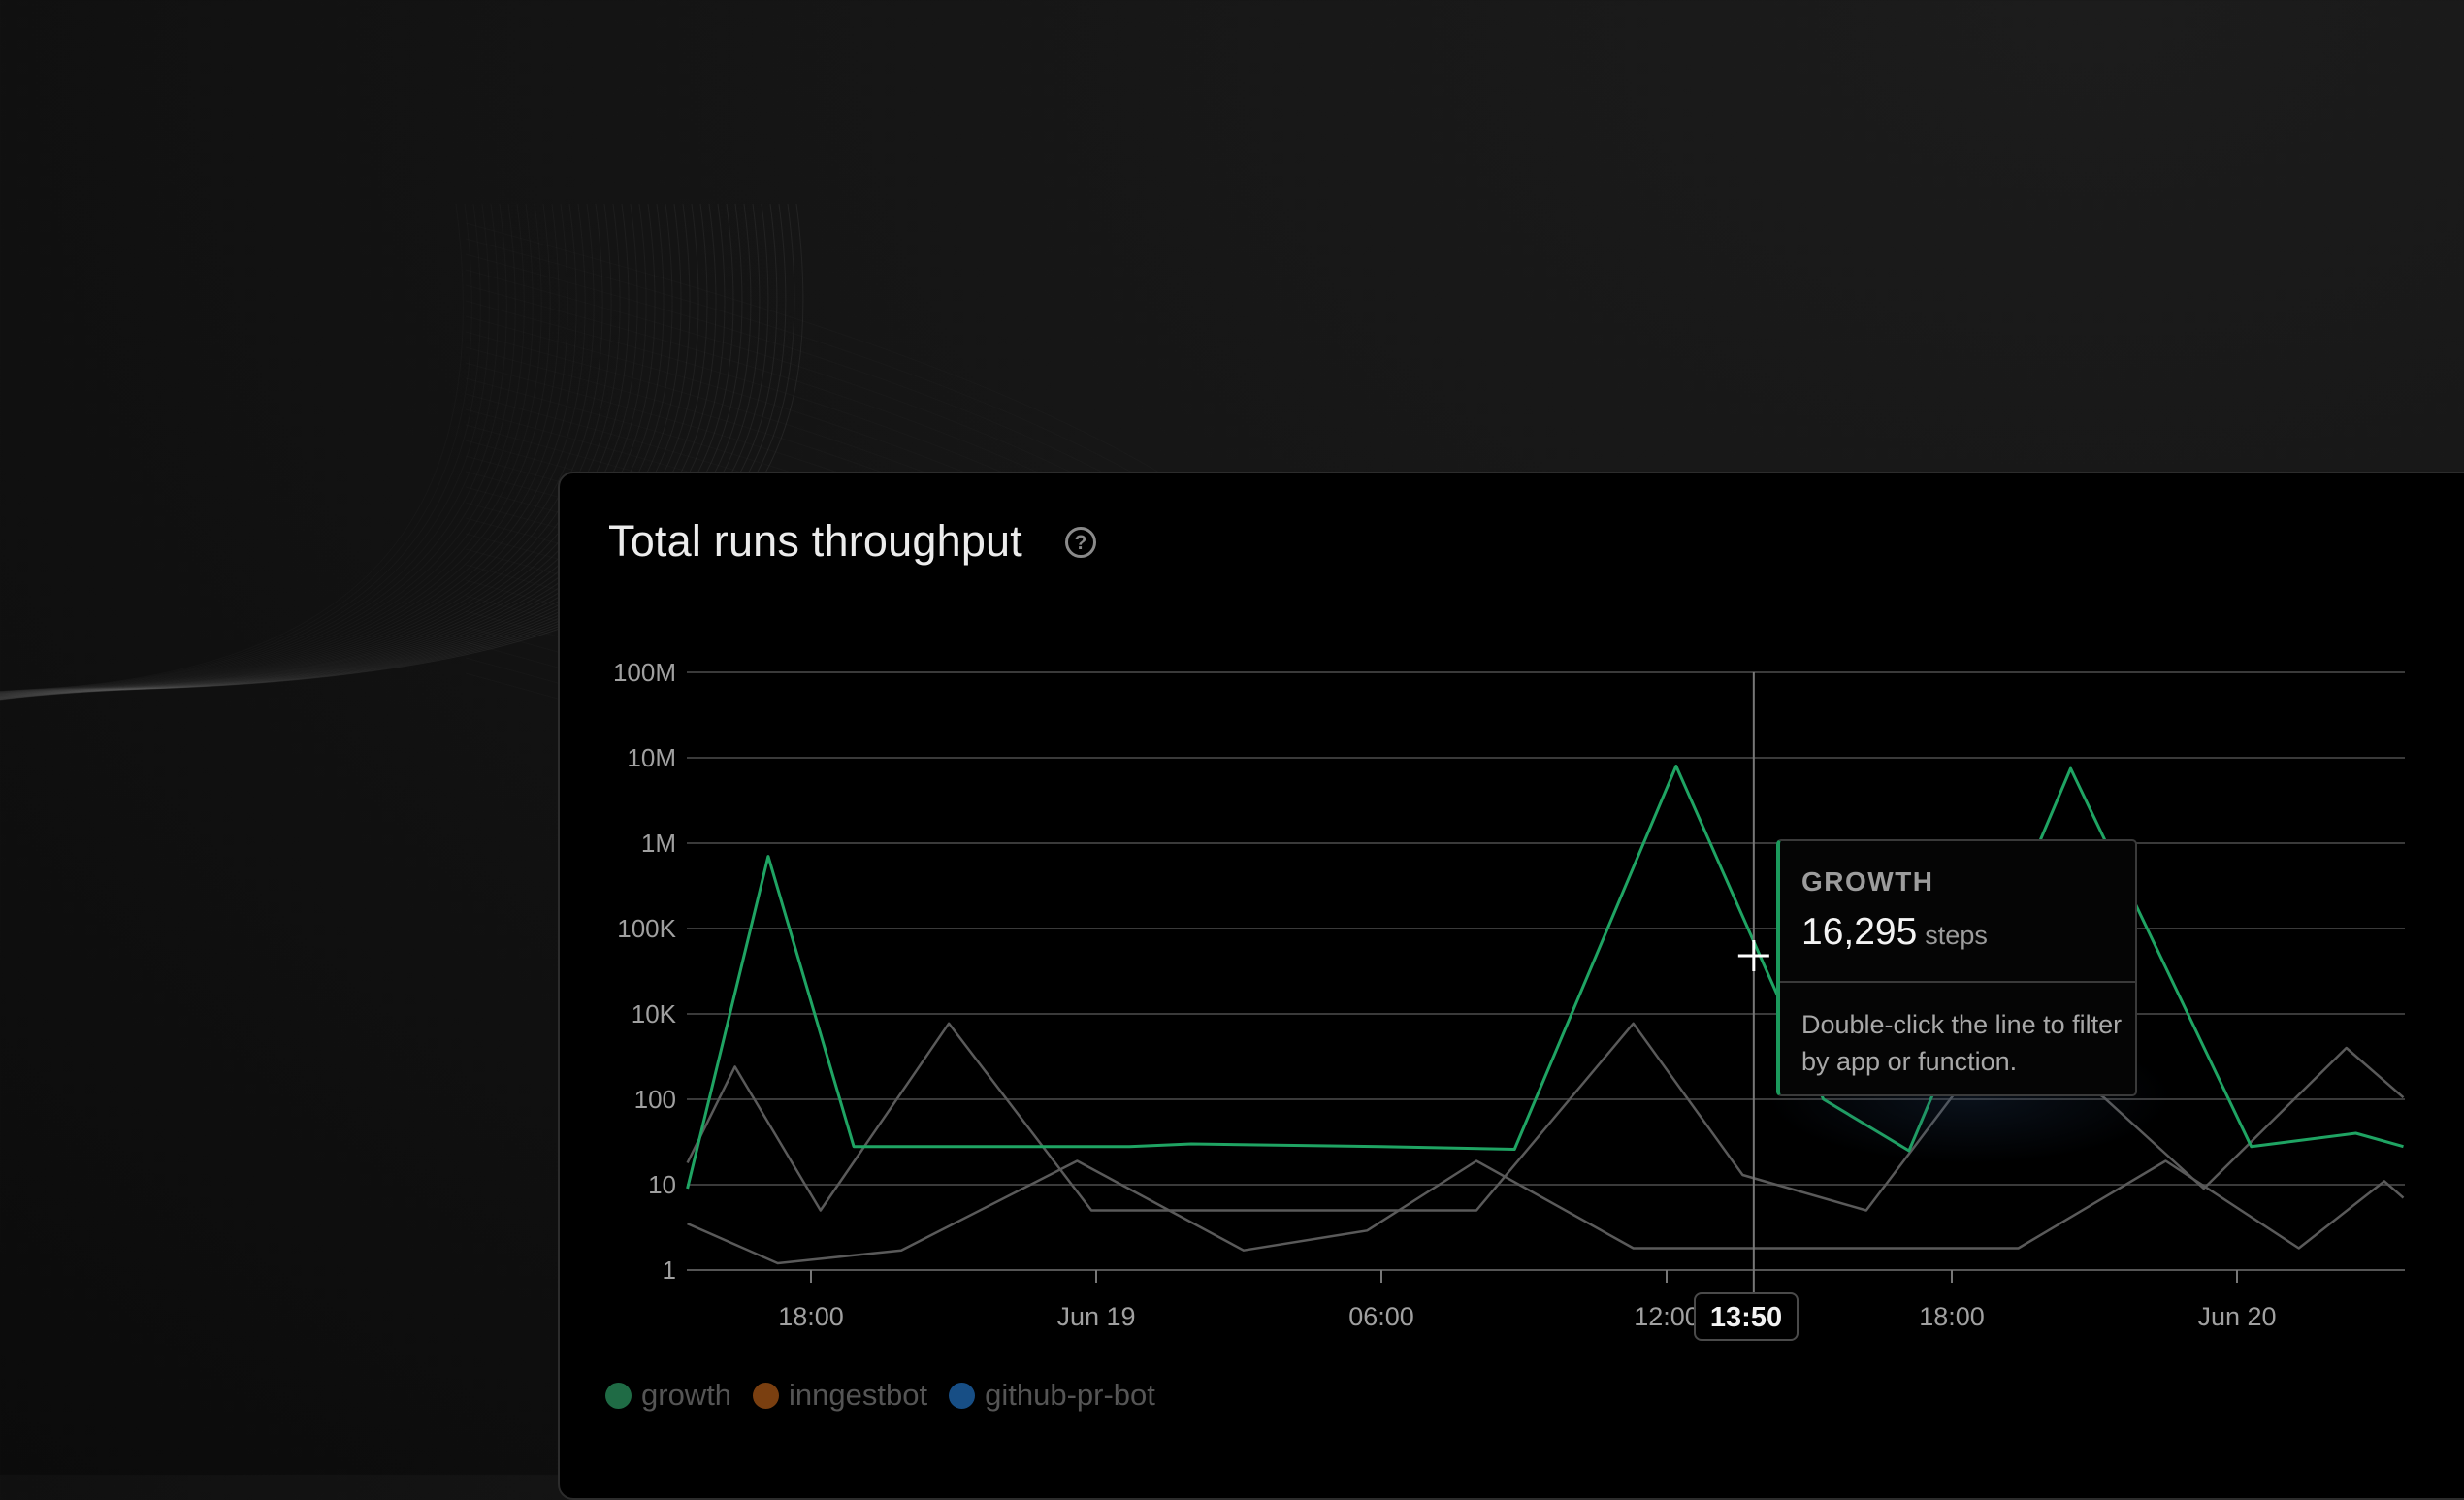 This screenshot has height=1500, width=2464. Describe the element at coordinates (686, 1395) in the screenshot. I see `legend-label: growth` at that location.